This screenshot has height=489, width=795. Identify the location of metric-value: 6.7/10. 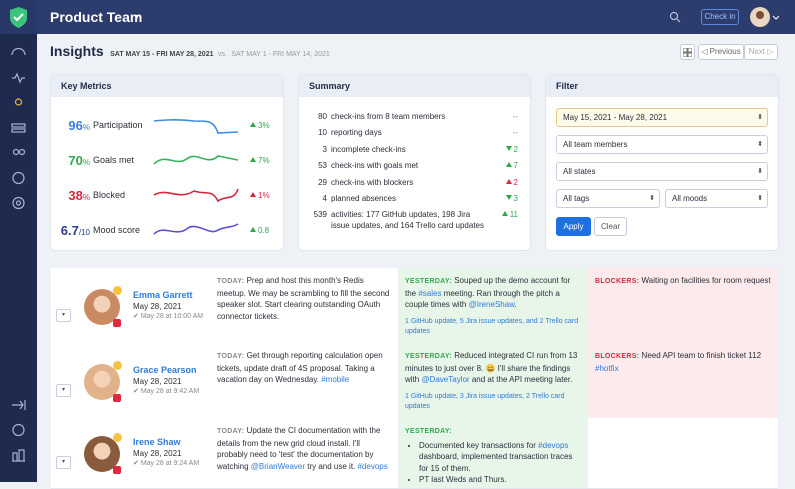
(75, 231).